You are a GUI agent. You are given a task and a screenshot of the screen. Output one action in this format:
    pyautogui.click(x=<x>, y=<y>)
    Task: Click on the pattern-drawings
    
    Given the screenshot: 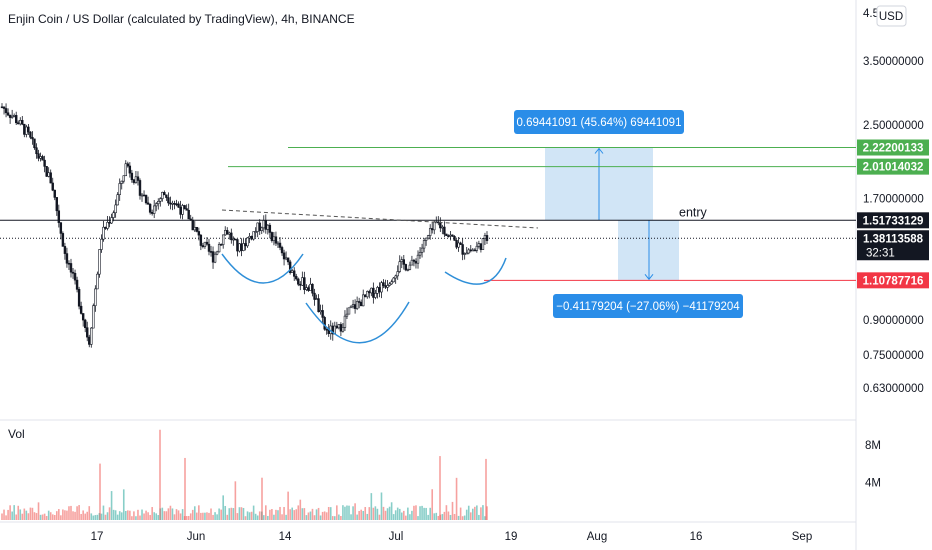 What is the action you would take?
    pyautogui.click(x=380, y=276)
    